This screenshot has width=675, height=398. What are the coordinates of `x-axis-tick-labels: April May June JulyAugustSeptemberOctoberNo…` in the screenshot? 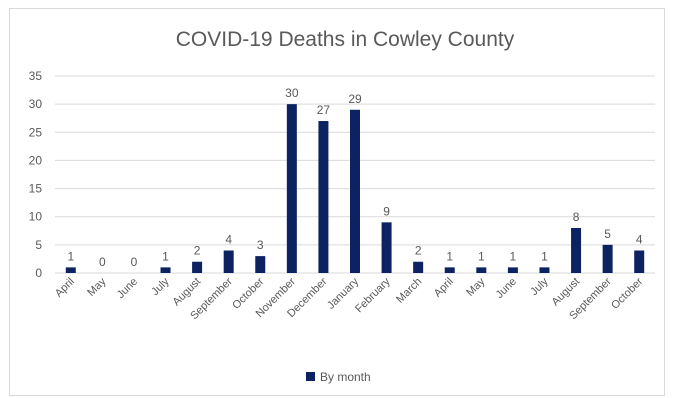 It's located at (349, 298).